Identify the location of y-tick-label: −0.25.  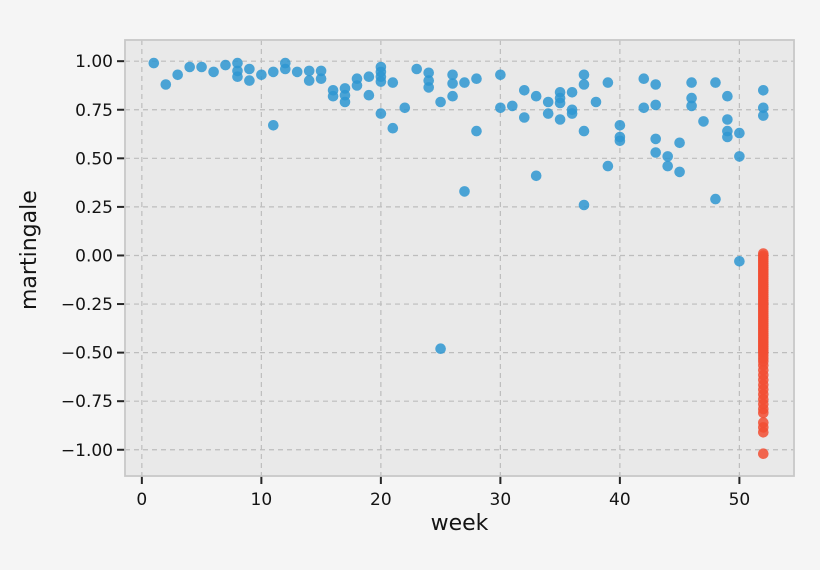
(87, 305).